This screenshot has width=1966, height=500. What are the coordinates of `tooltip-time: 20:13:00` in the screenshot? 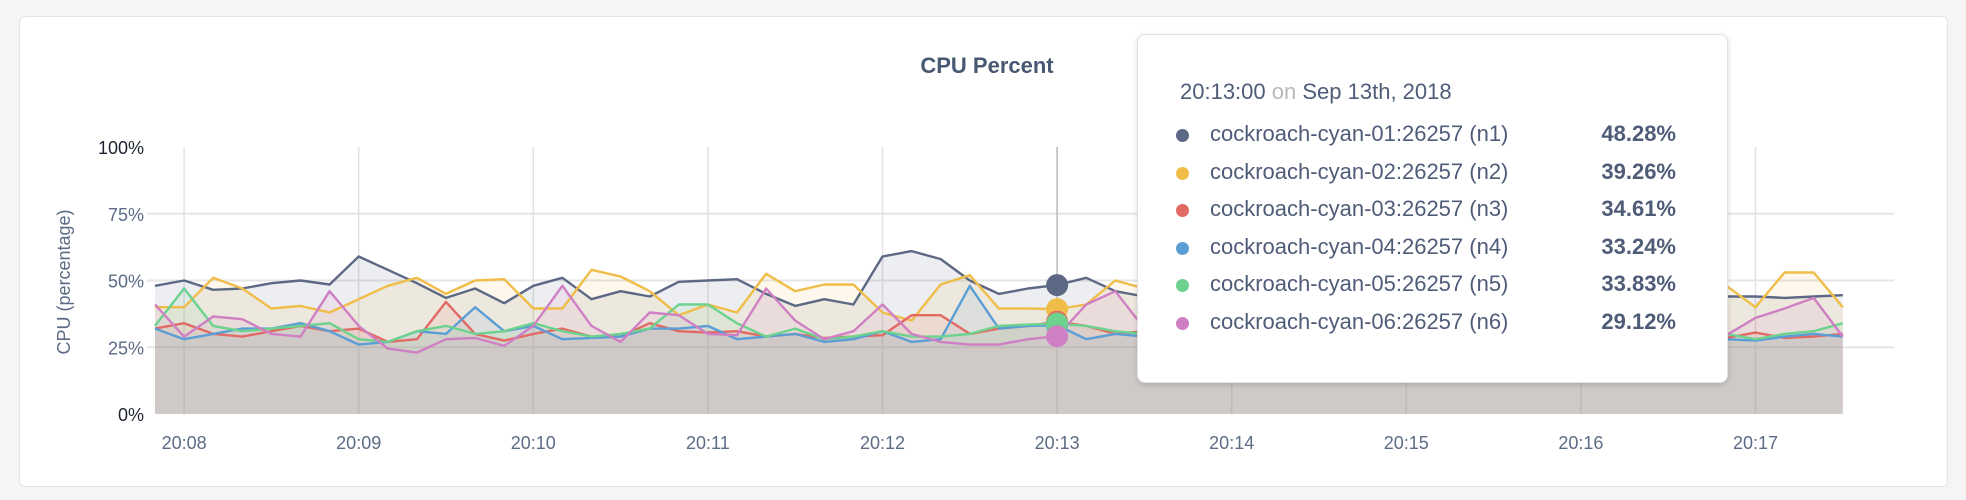 It's located at (1223, 91).